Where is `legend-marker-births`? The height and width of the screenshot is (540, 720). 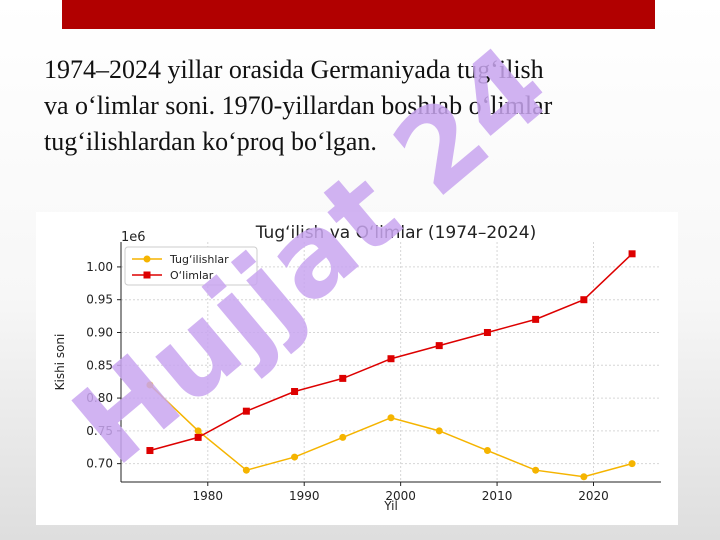 legend-marker-births is located at coordinates (147, 259).